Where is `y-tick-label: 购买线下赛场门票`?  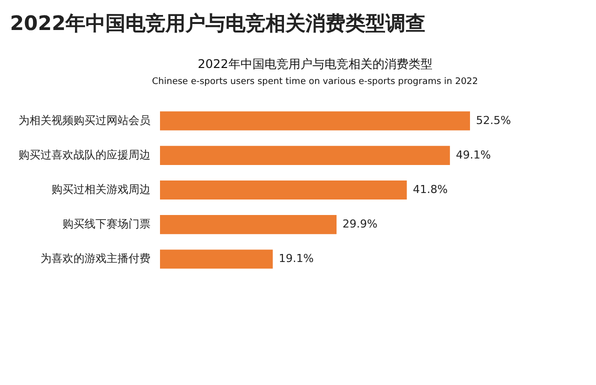
y-tick-label: 购买线下赛场门票 is located at coordinates (106, 224).